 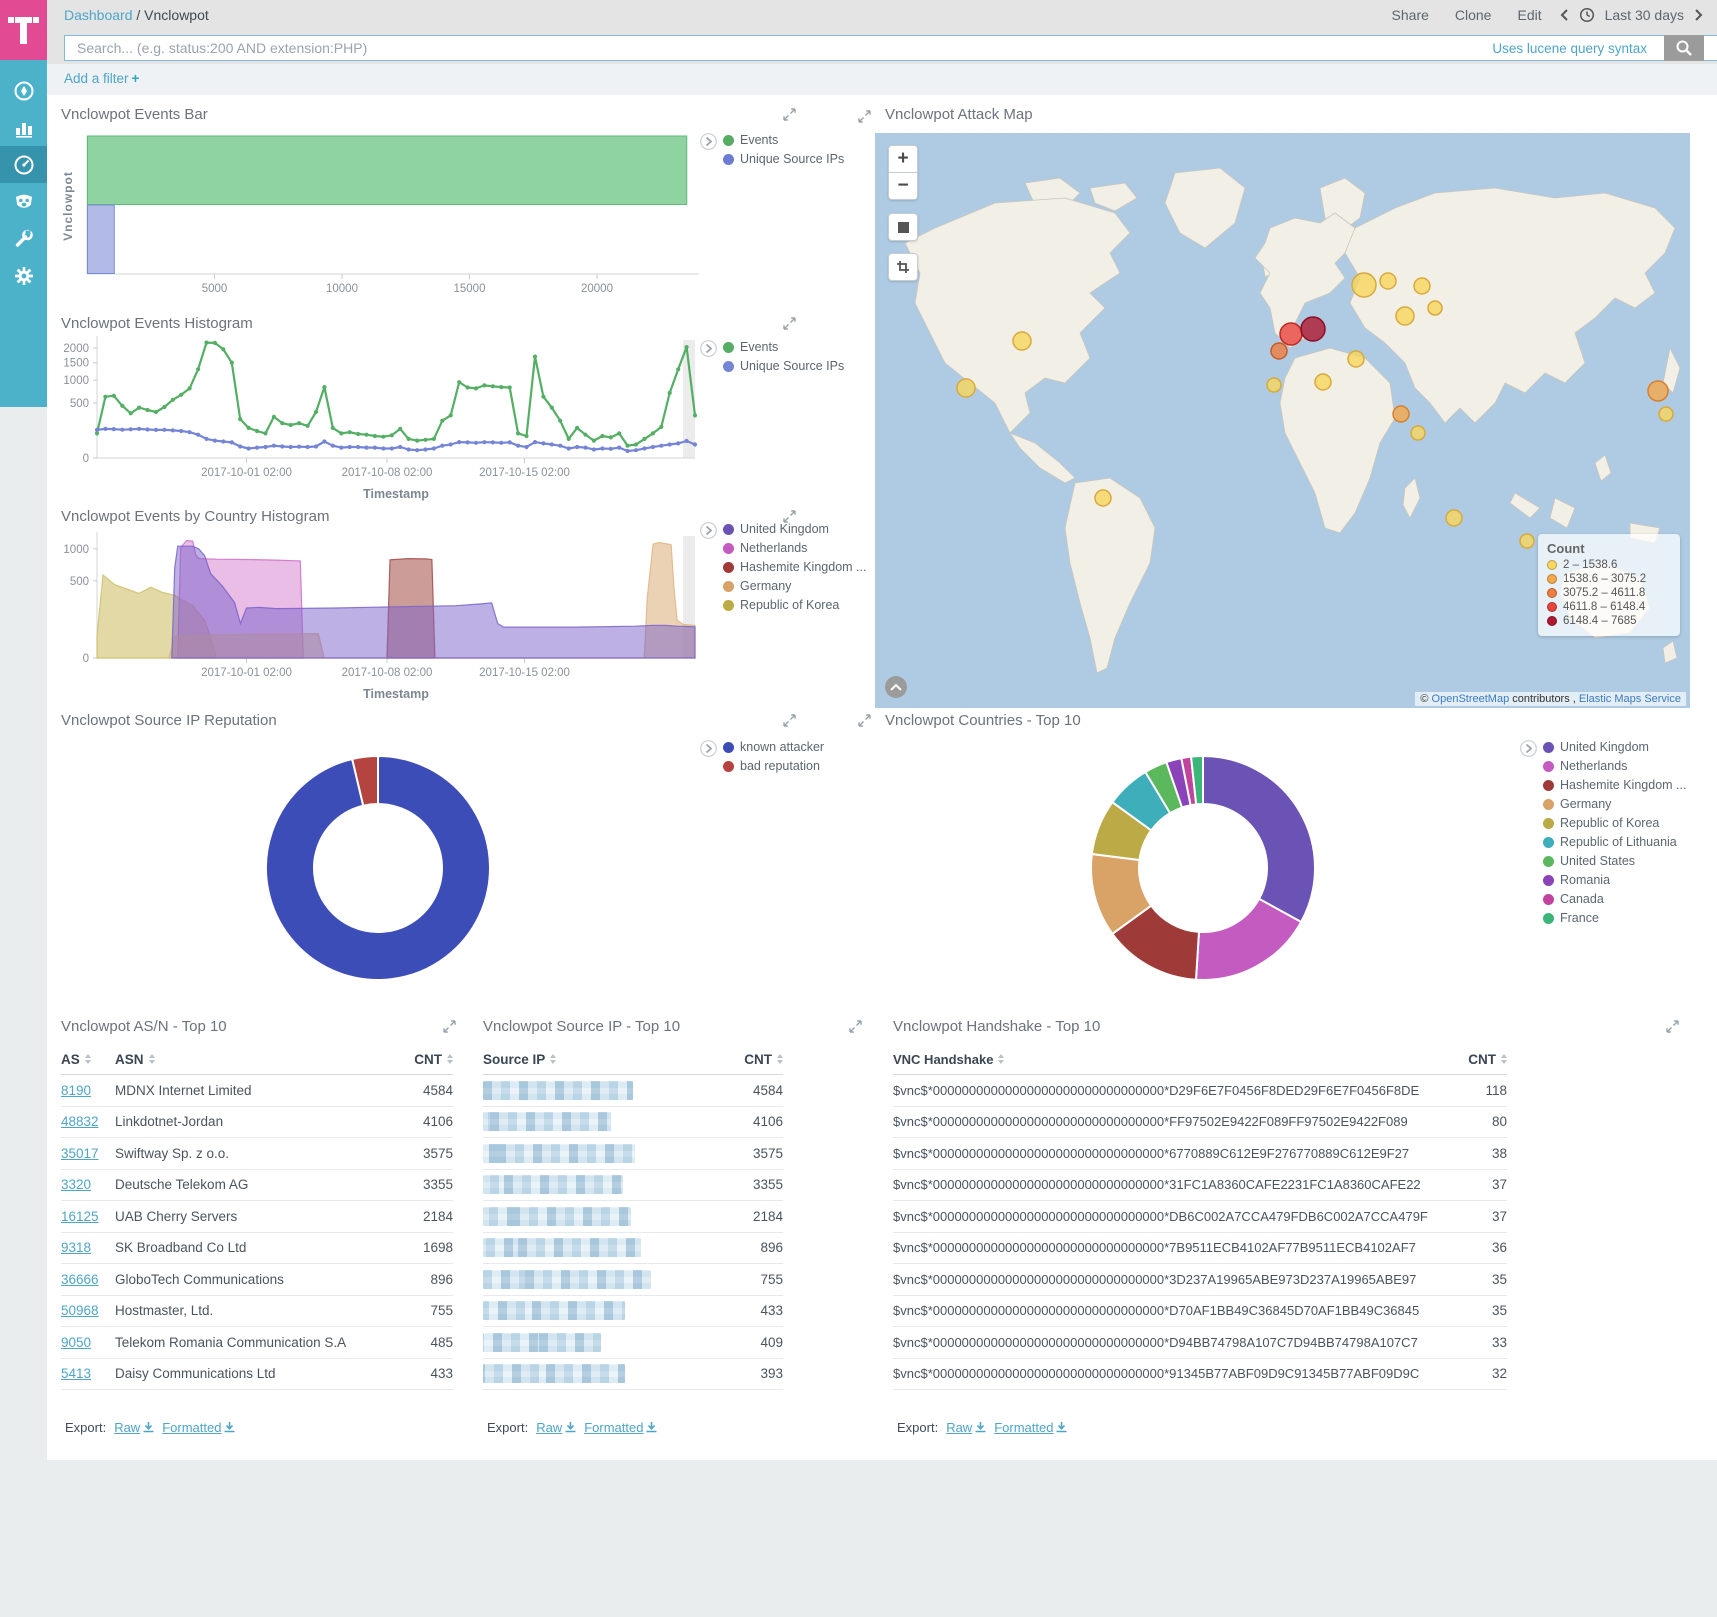 I want to click on as-link: 3320, so click(x=76, y=1185).